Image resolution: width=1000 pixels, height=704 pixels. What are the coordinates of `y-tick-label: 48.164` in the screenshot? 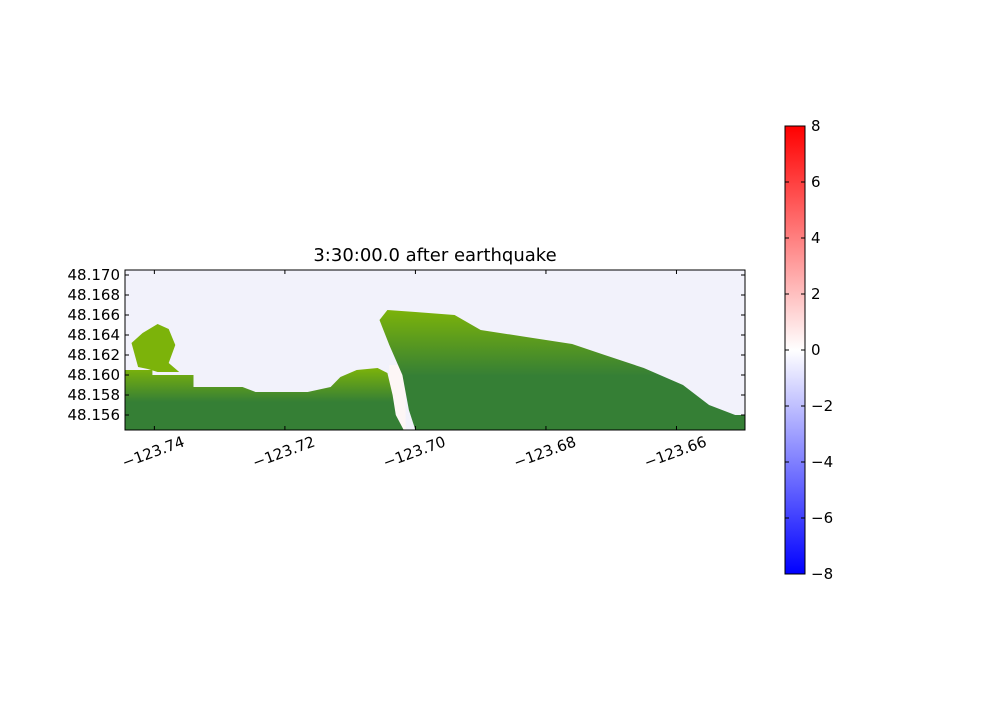 It's located at (94, 335).